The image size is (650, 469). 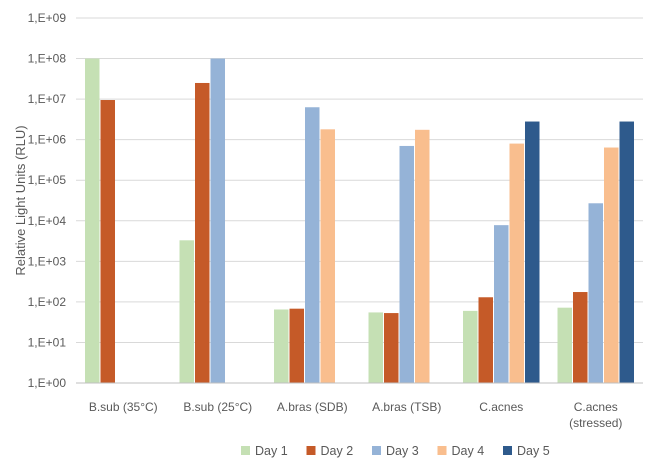 I want to click on y-tick-label: 1,E+03, so click(x=47, y=261).